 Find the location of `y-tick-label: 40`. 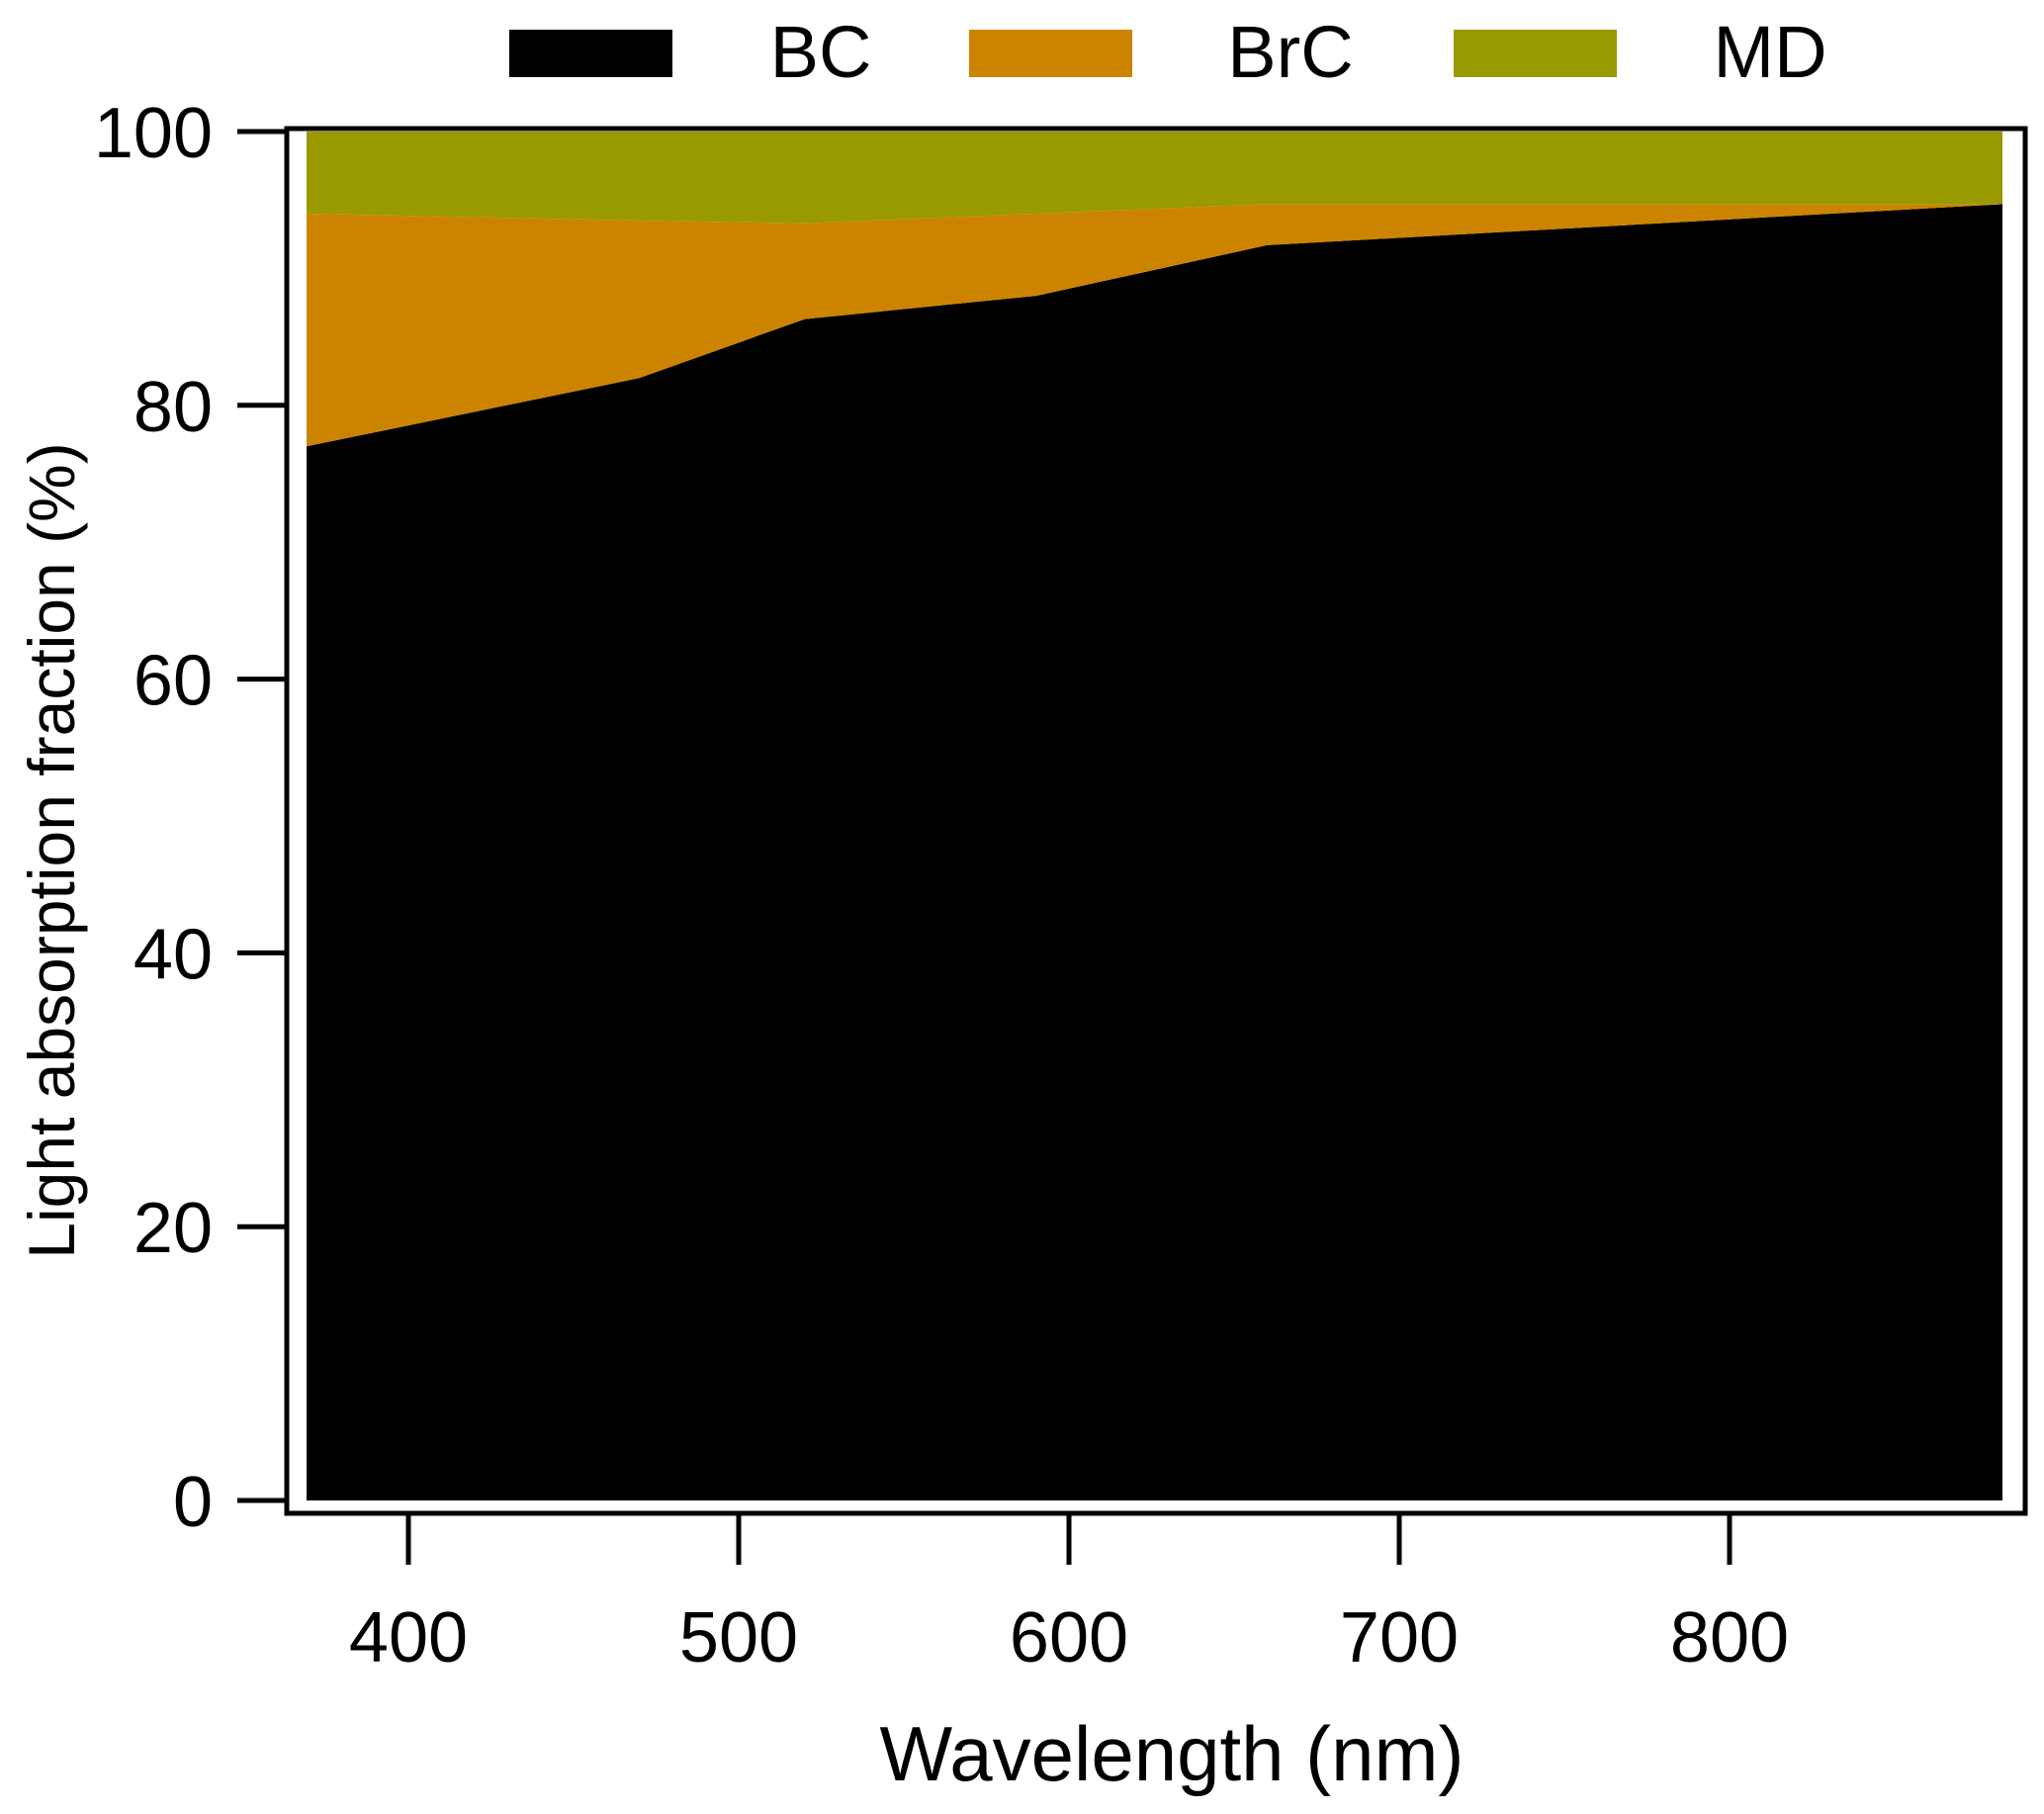

y-tick-label: 40 is located at coordinates (173, 954).